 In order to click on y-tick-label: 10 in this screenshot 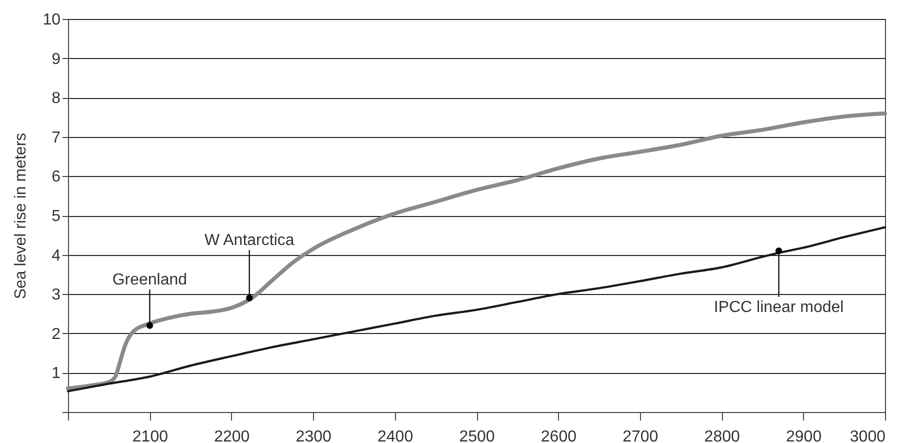, I will do `click(51, 20)`.